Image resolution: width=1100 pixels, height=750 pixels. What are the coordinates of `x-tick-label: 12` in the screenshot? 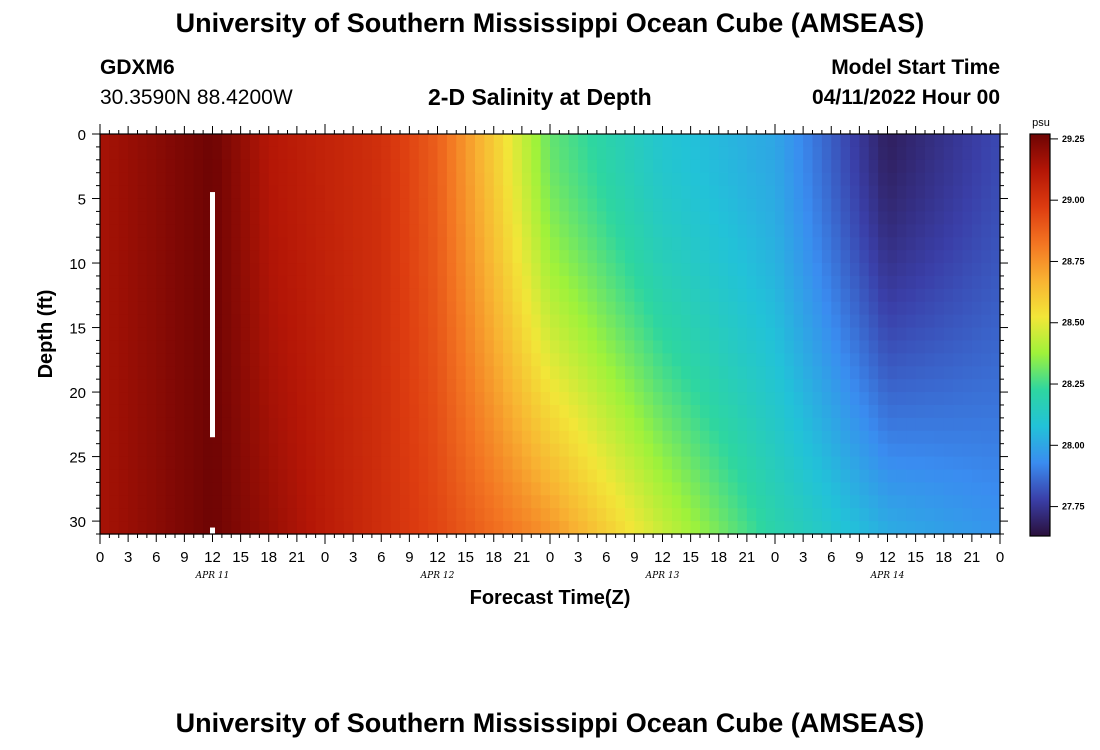 It's located at (212, 557).